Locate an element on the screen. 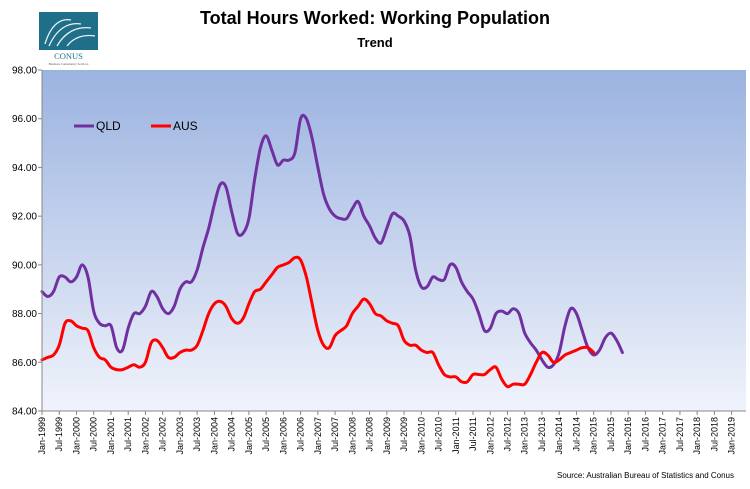  legend-label-aus: AUS is located at coordinates (185, 126).